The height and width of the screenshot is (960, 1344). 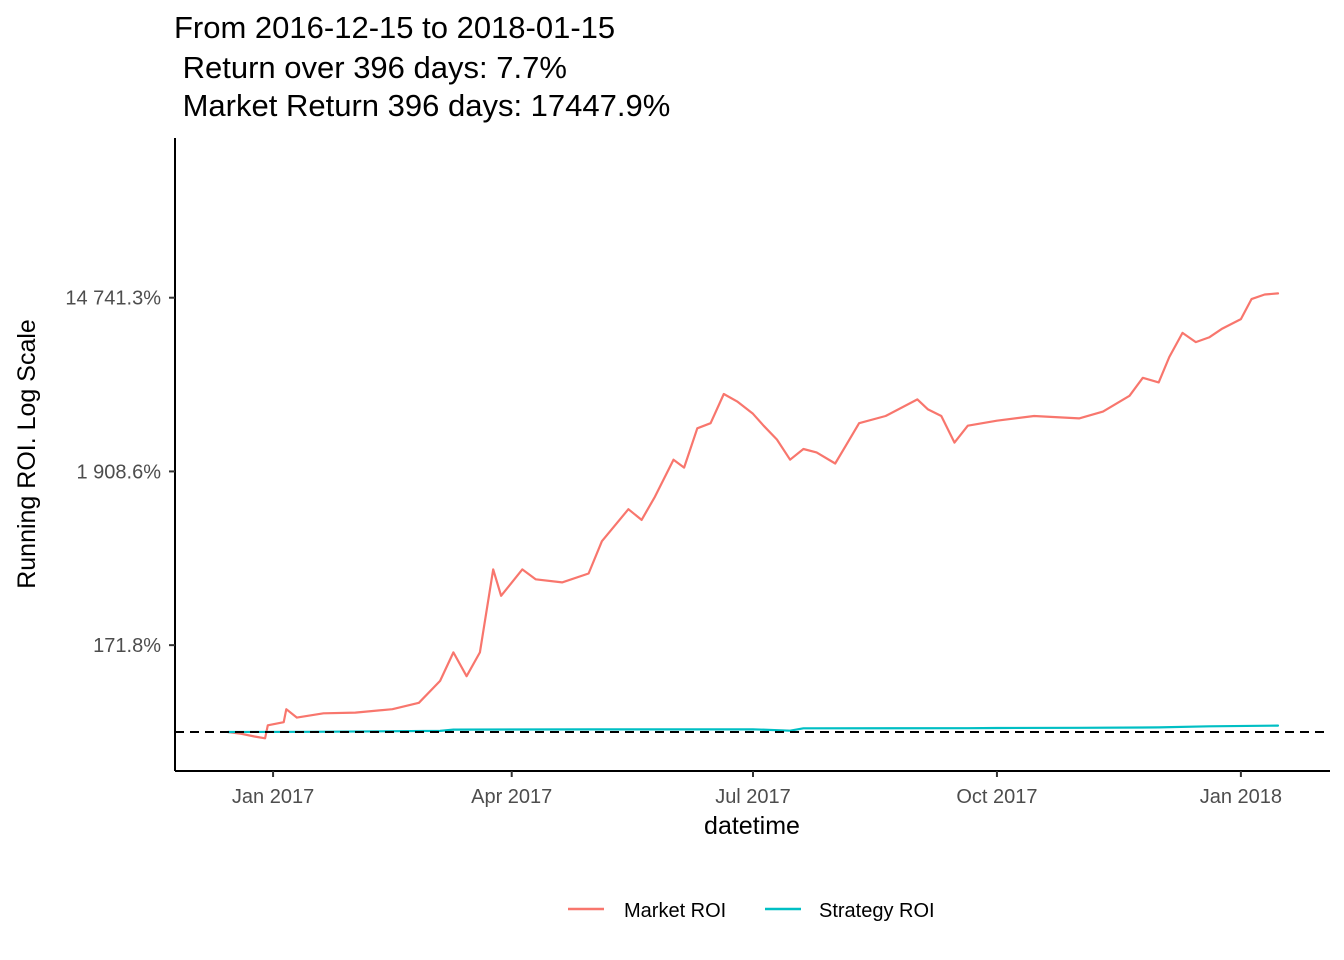 What do you see at coordinates (27, 454) in the screenshot?
I see `y-axis-title: Running ROI. Log Scale` at bounding box center [27, 454].